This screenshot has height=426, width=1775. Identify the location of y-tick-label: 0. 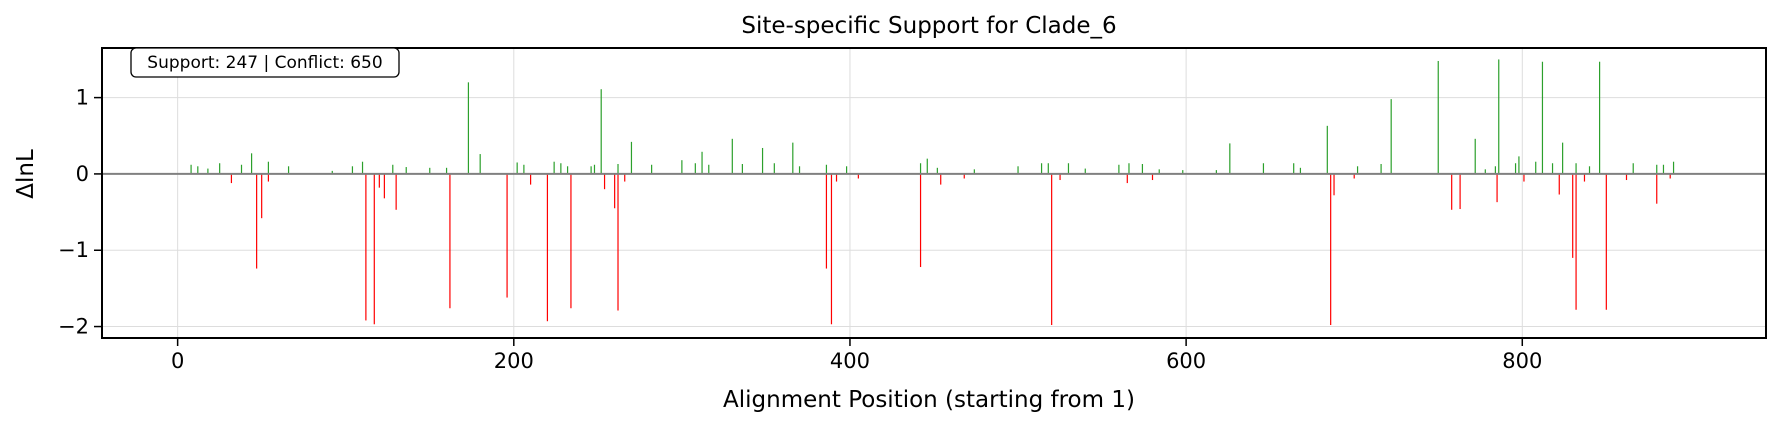
(82, 174).